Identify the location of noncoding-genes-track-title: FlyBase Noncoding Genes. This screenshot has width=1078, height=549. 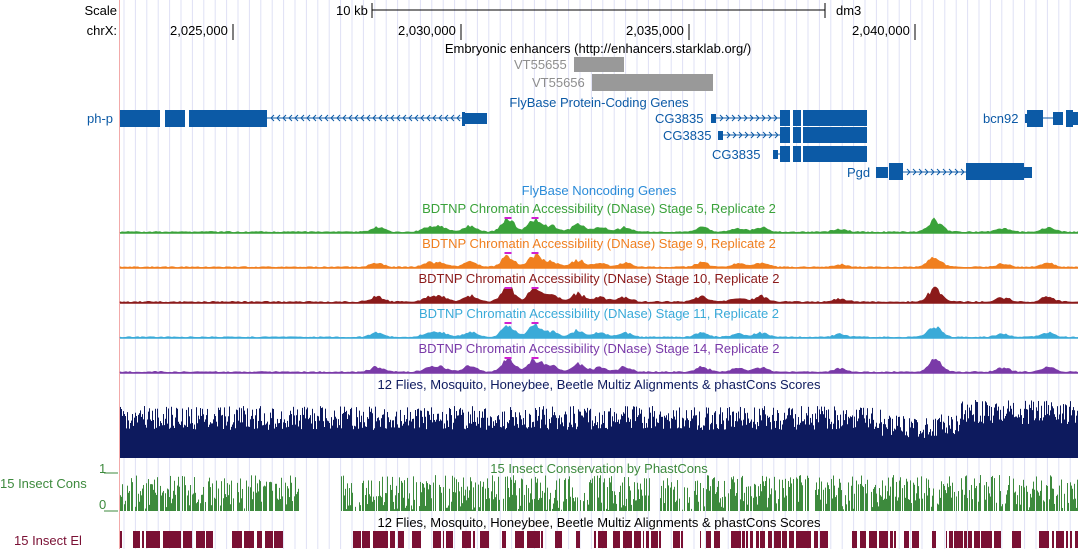
(599, 190).